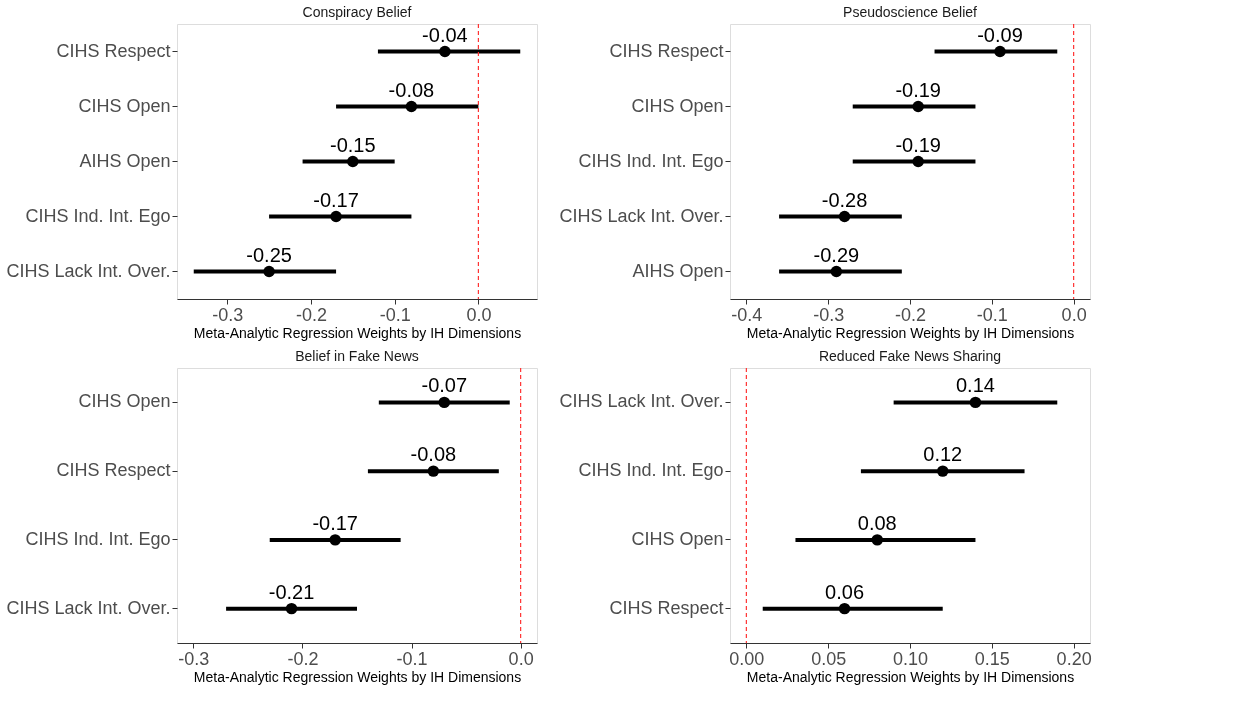 The image size is (1240, 724). I want to click on data-label: -0.04, so click(445, 34).